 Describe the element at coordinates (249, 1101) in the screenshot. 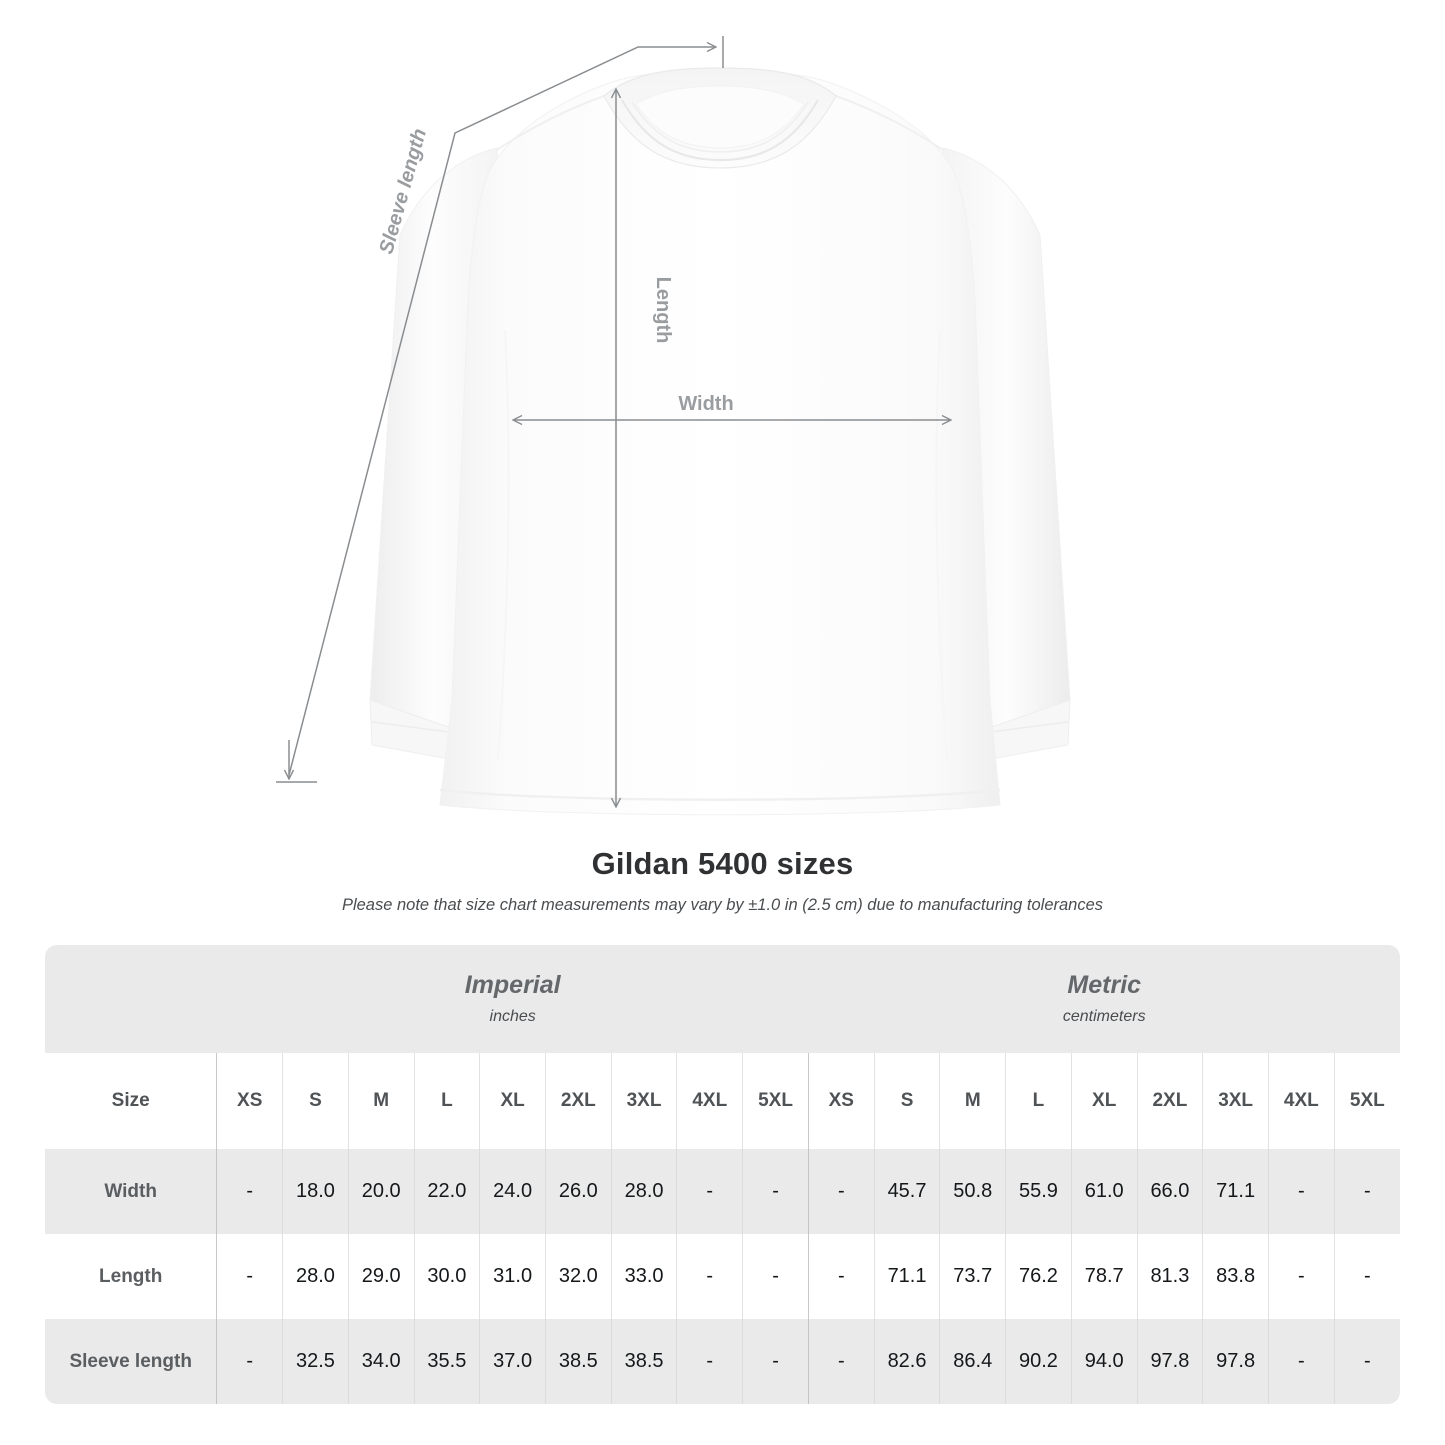

I see `col-header-imperial-xs: XS` at that location.